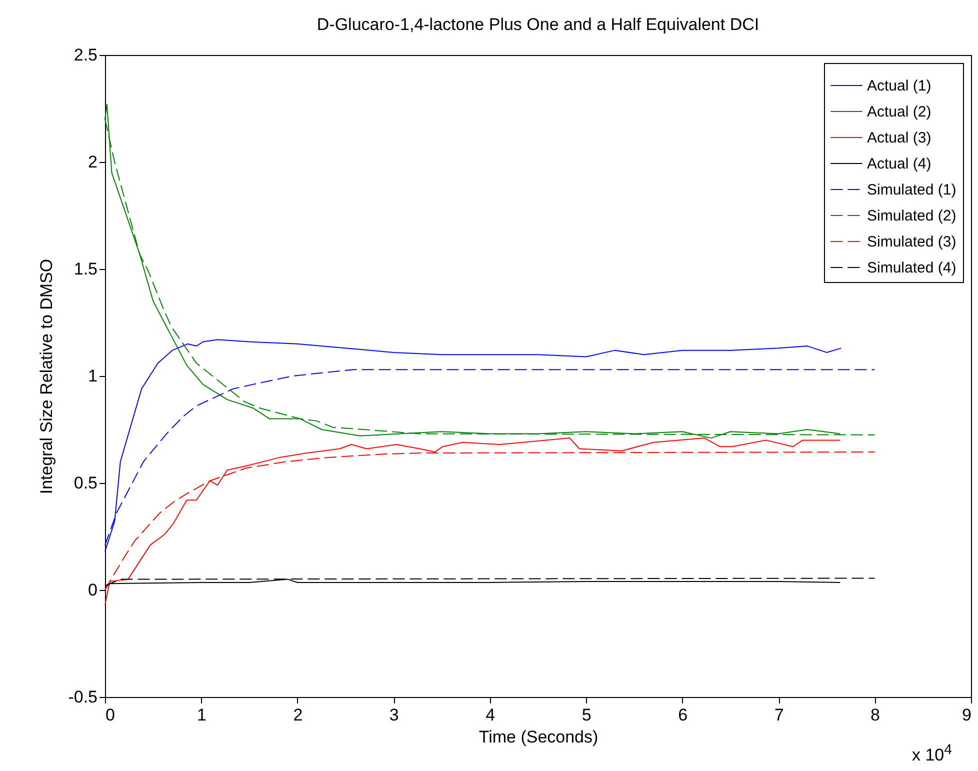 The image size is (978, 771). What do you see at coordinates (394, 715) in the screenshot?
I see `x-tick-label: 3` at bounding box center [394, 715].